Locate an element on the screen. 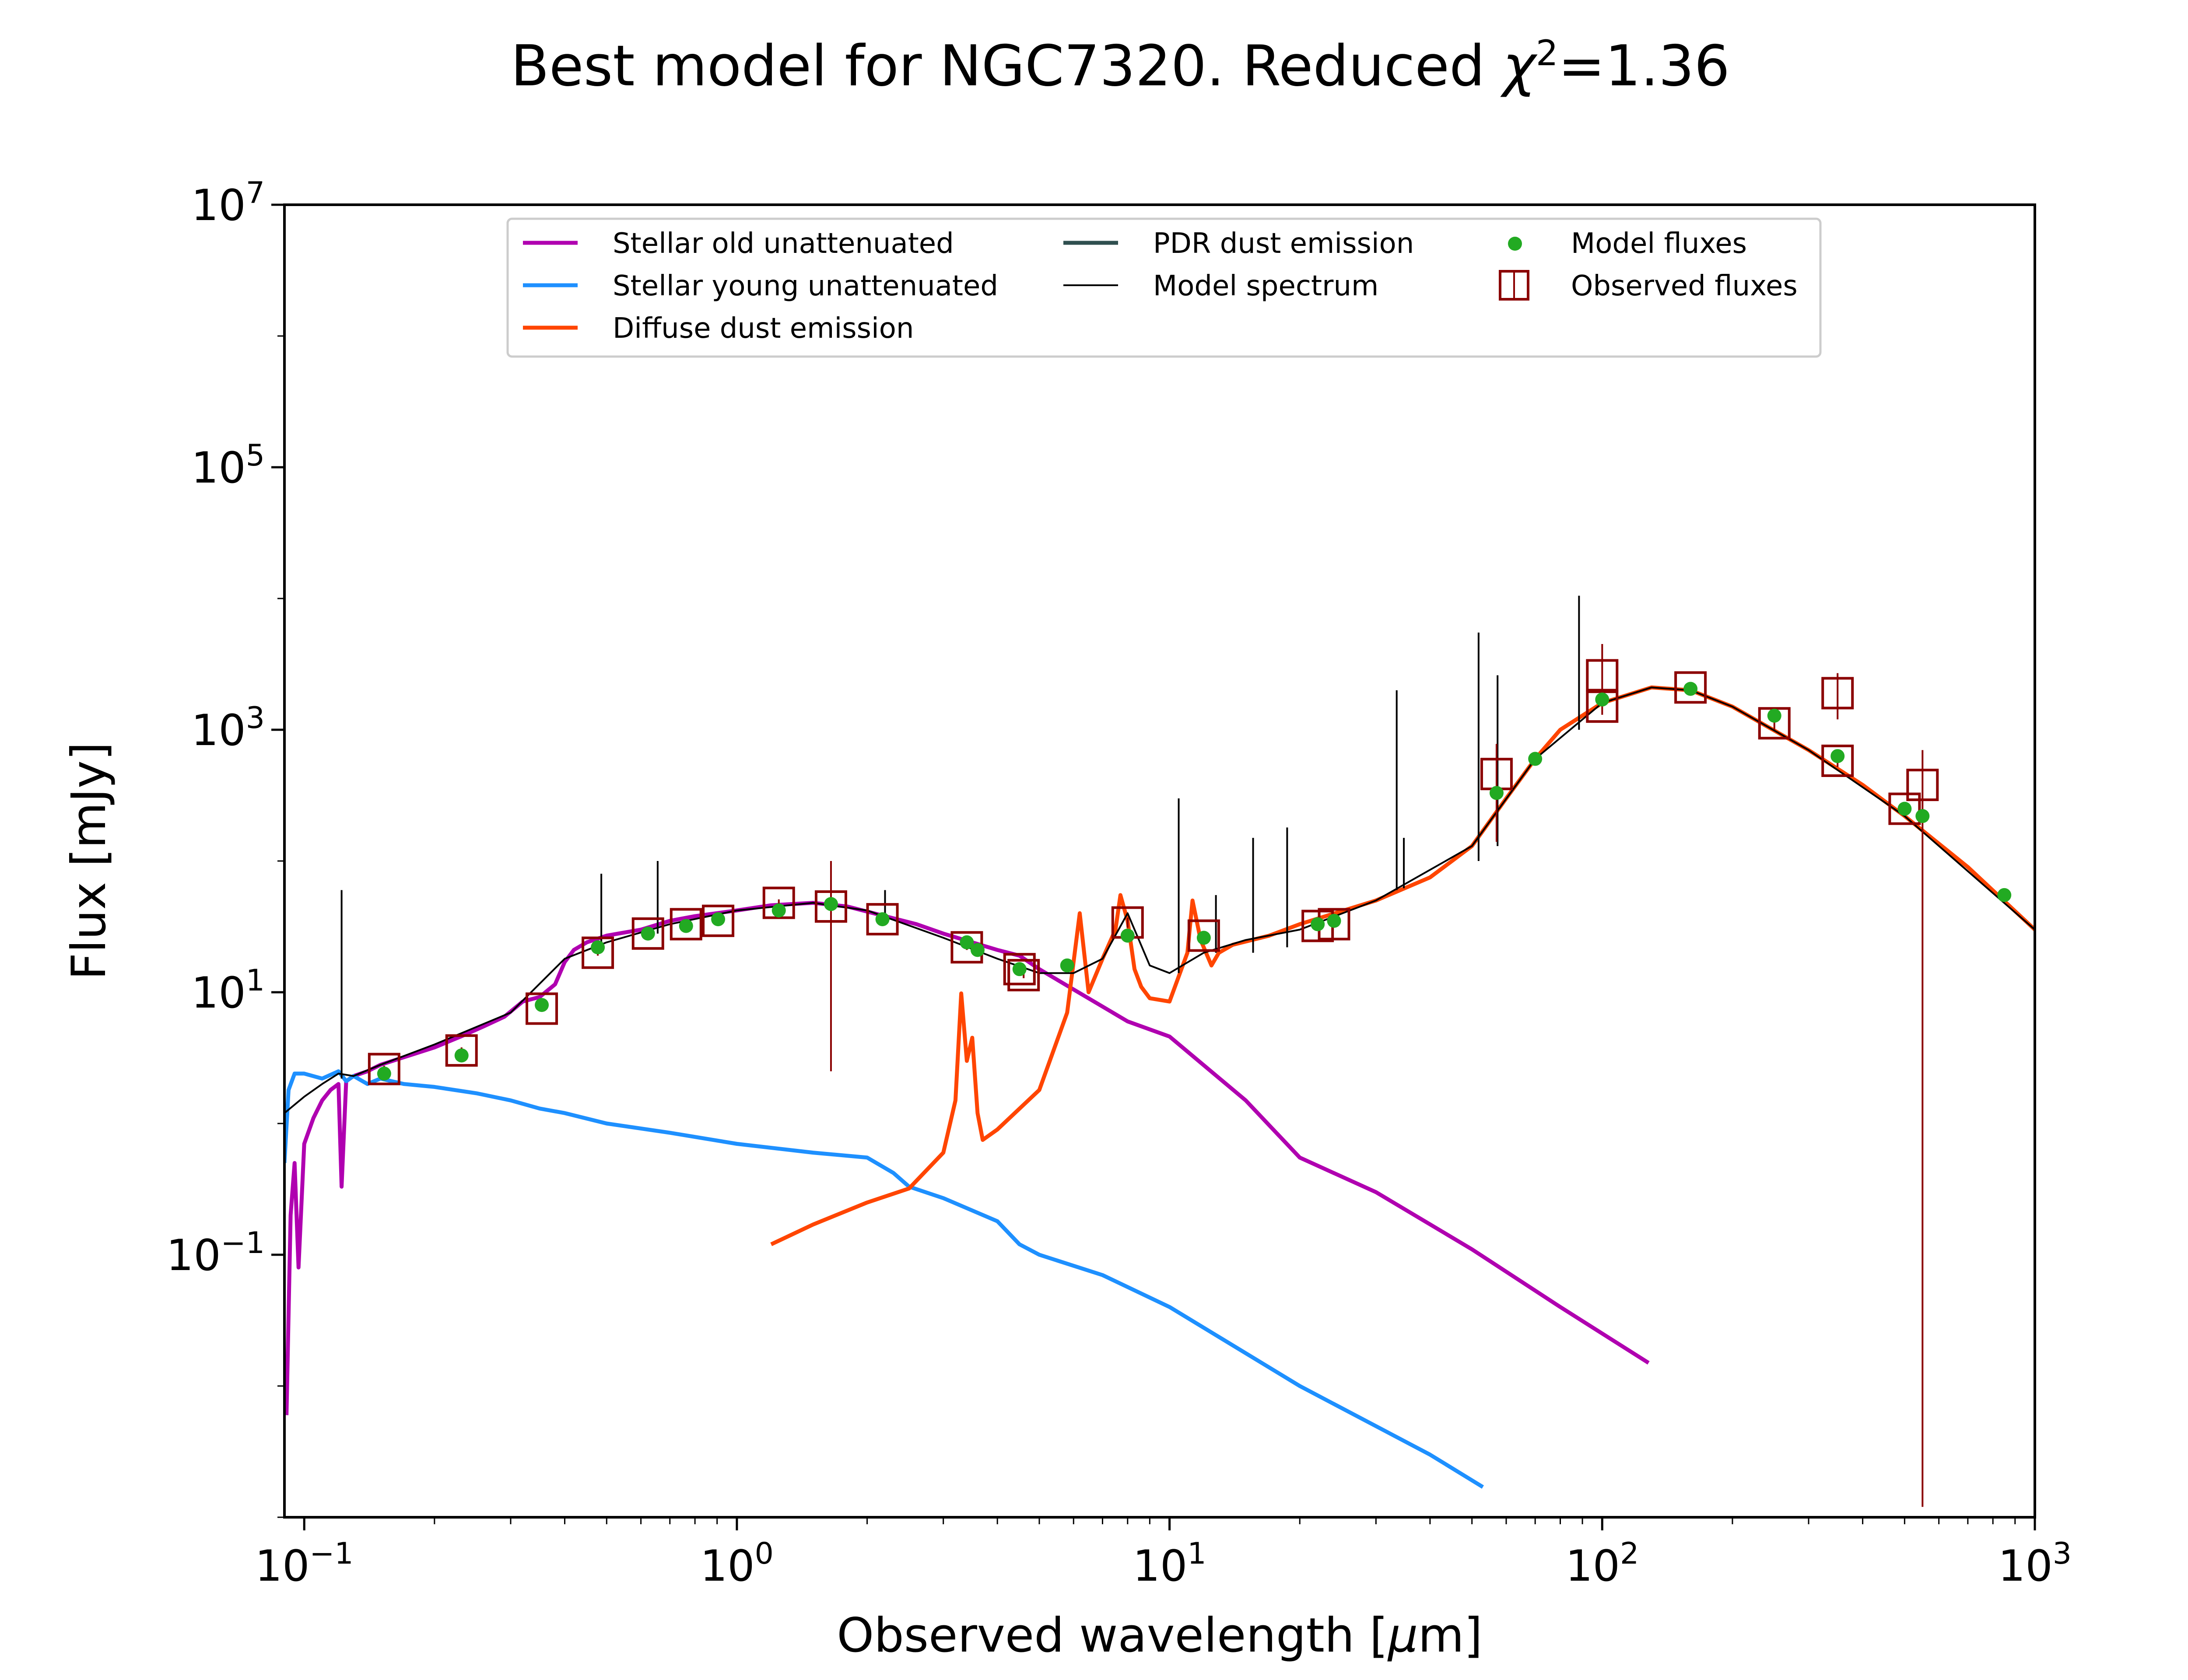 This screenshot has width=2188, height=1680. y-tick-exponent: 7 is located at coordinates (256, 193).